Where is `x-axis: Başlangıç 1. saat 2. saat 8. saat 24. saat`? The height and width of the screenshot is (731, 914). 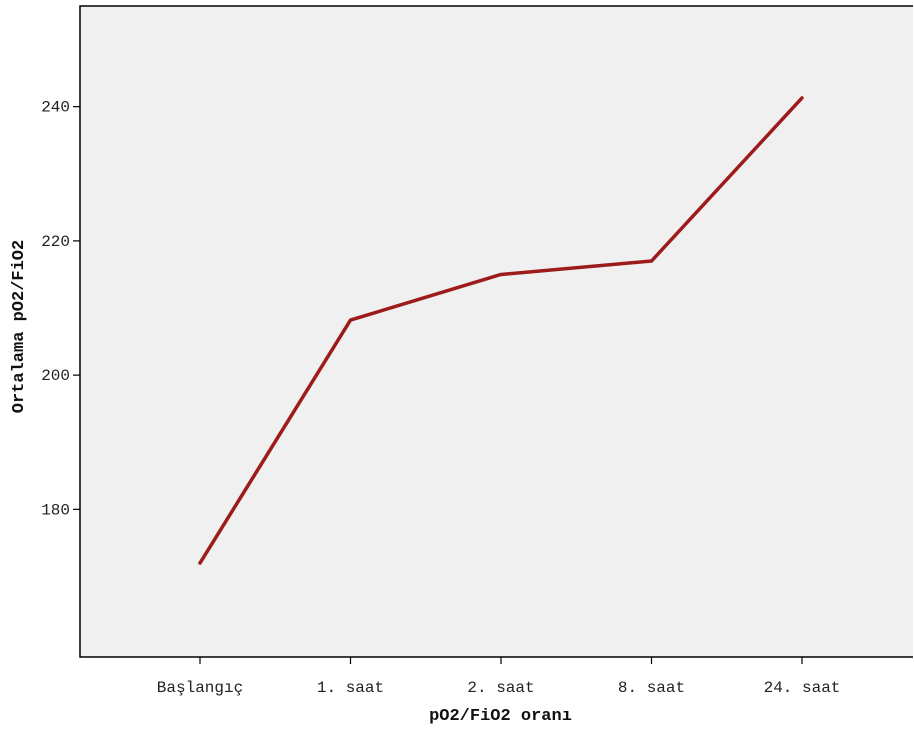
x-axis: Başlangıç 1. saat 2. saat 8. saat 24. saat is located at coordinates (499, 677).